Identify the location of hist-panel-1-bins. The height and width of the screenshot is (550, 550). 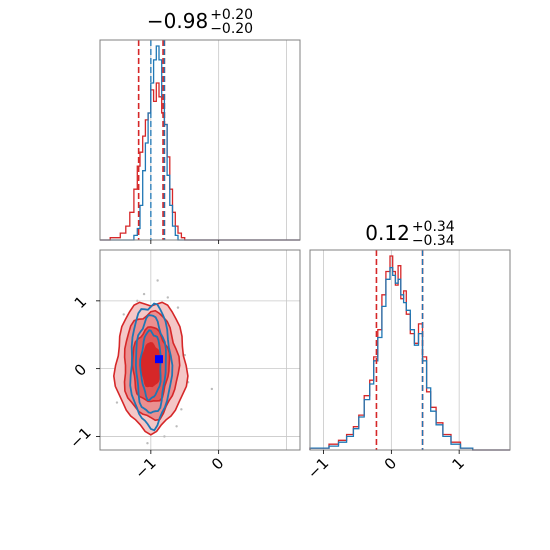
(200, 143).